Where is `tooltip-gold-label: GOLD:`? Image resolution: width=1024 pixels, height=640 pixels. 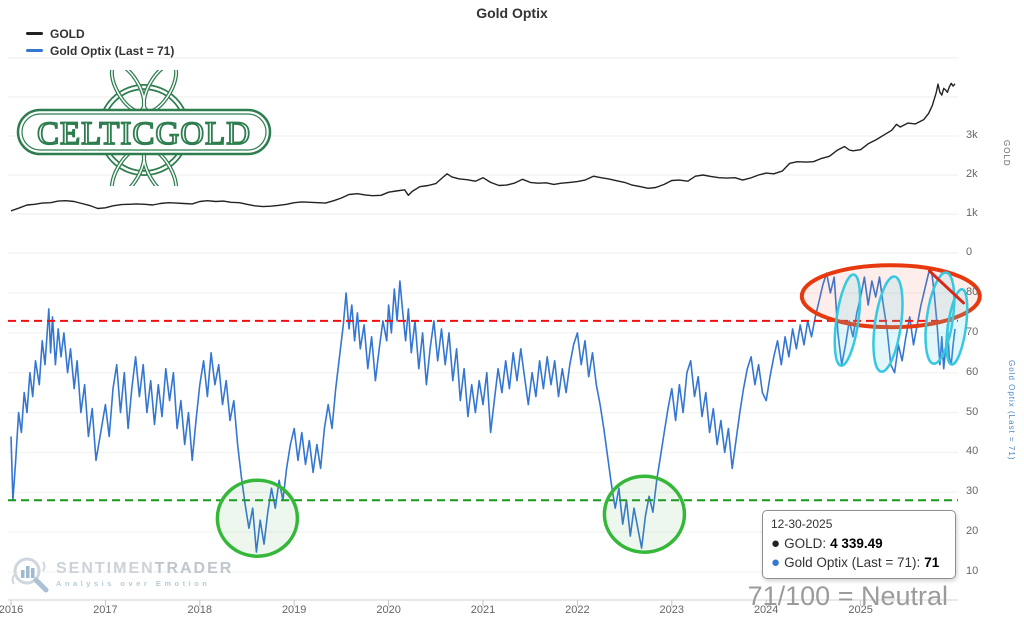 tooltip-gold-label: GOLD: is located at coordinates (805, 543).